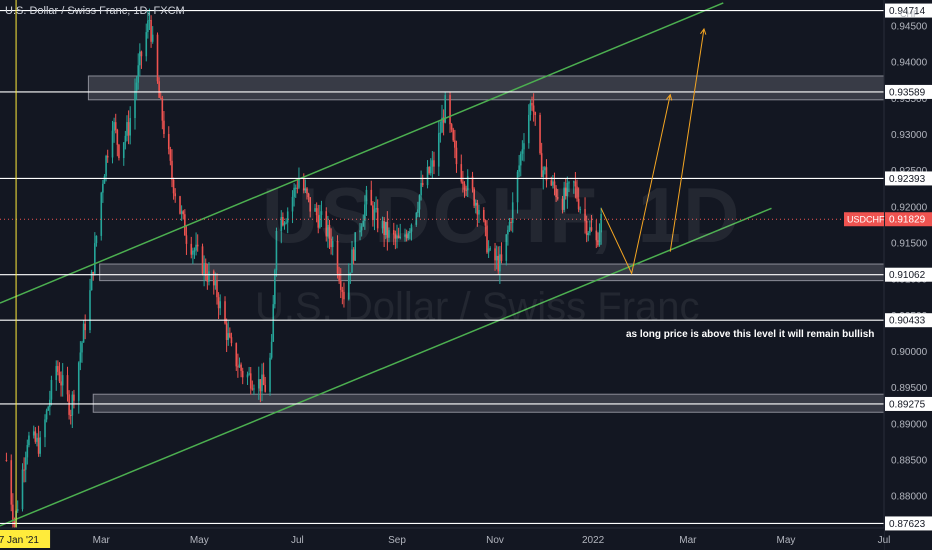  Describe the element at coordinates (907, 404) in the screenshot. I see `level-tag-label: 0.89275` at that location.